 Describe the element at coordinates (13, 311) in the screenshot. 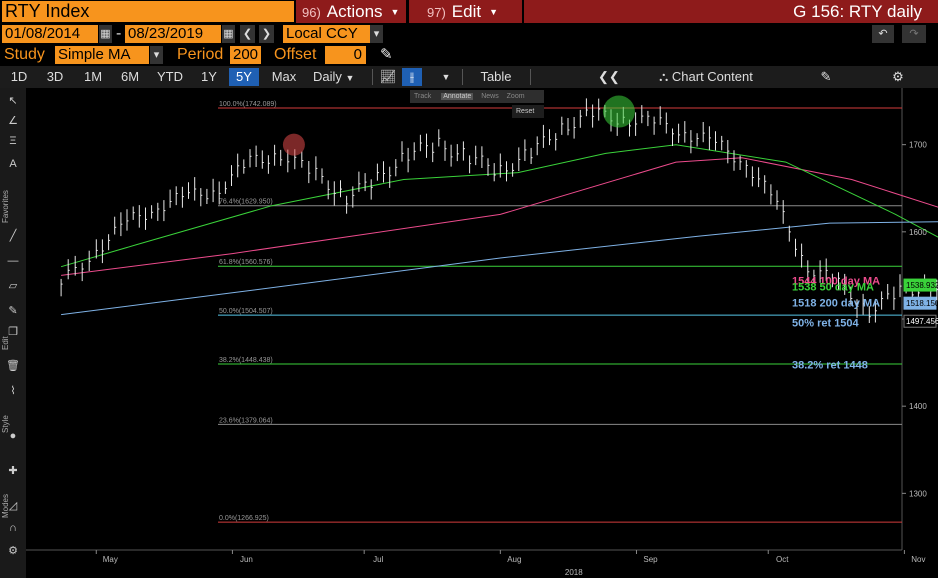

I see `pen-icon: ✎` at that location.